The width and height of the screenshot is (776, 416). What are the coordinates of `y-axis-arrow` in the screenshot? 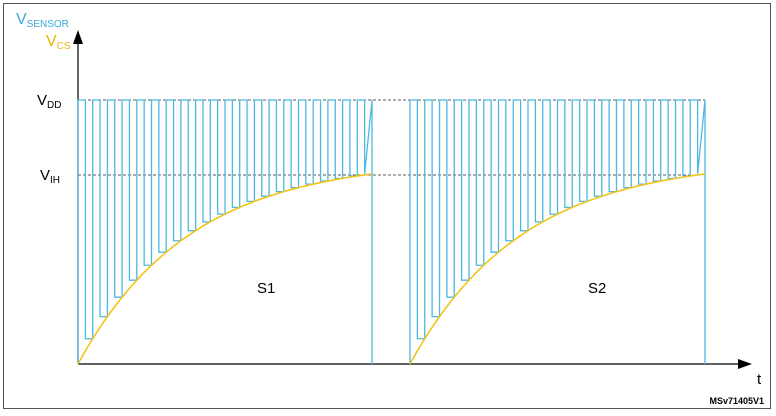 It's located at (78, 37).